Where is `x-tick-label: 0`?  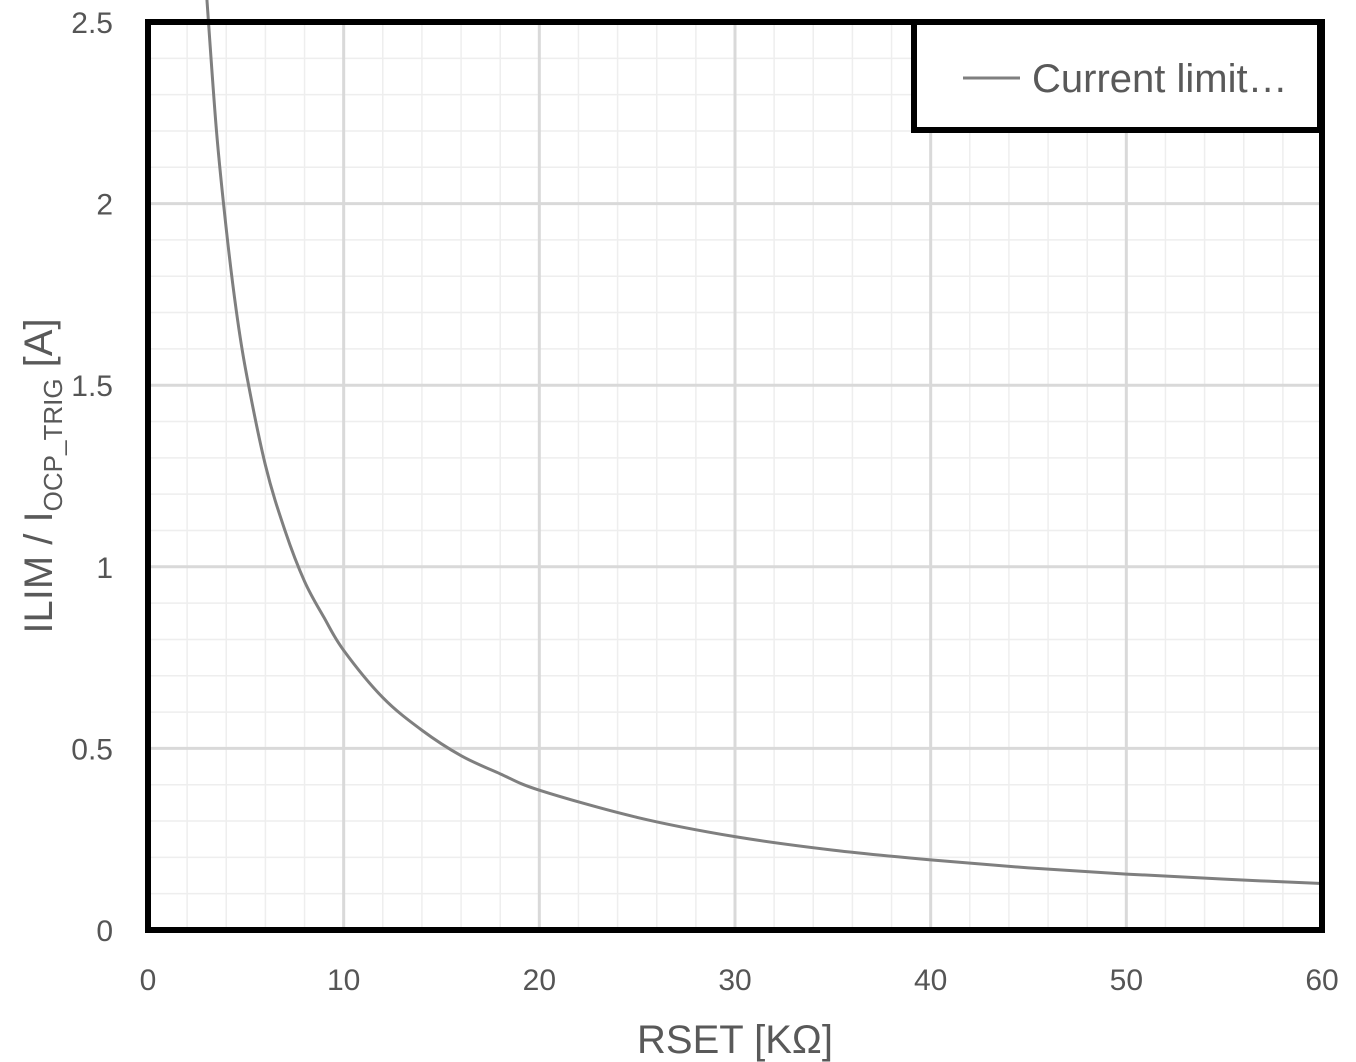 x-tick-label: 0 is located at coordinates (148, 980).